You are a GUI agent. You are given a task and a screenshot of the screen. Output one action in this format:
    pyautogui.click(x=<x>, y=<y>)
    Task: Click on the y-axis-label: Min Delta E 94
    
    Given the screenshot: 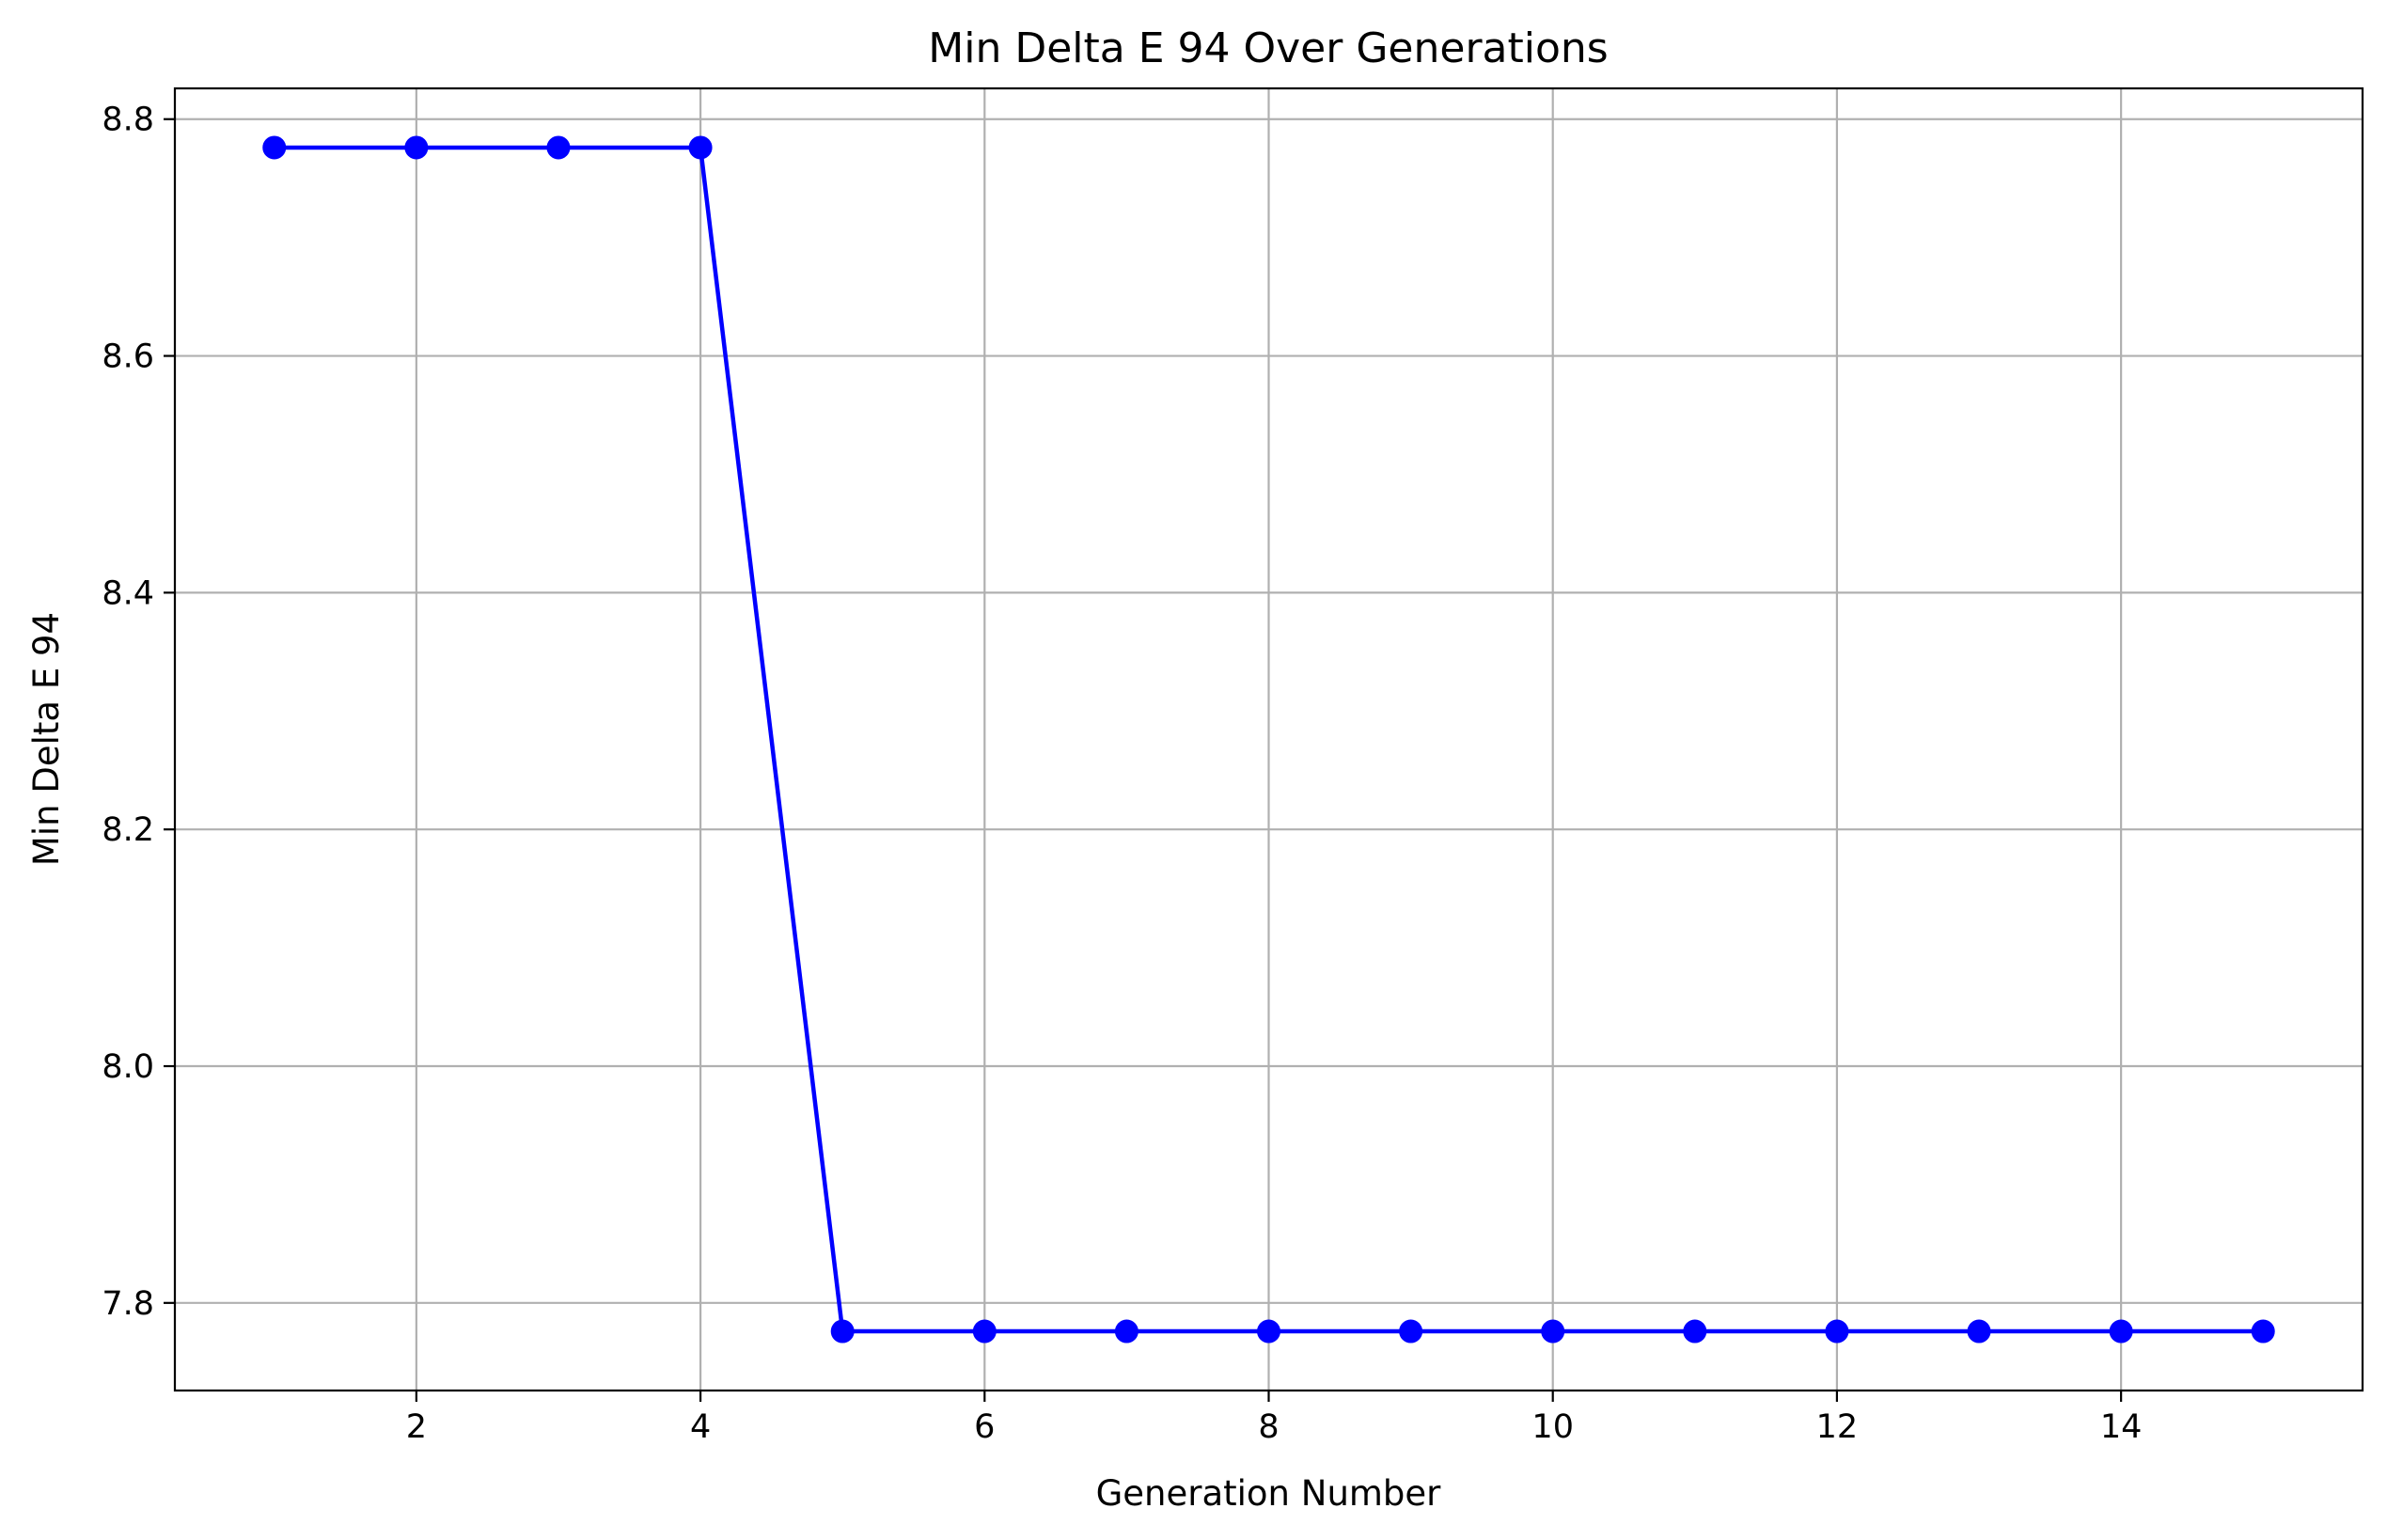 What is the action you would take?
    pyautogui.click(x=46, y=739)
    